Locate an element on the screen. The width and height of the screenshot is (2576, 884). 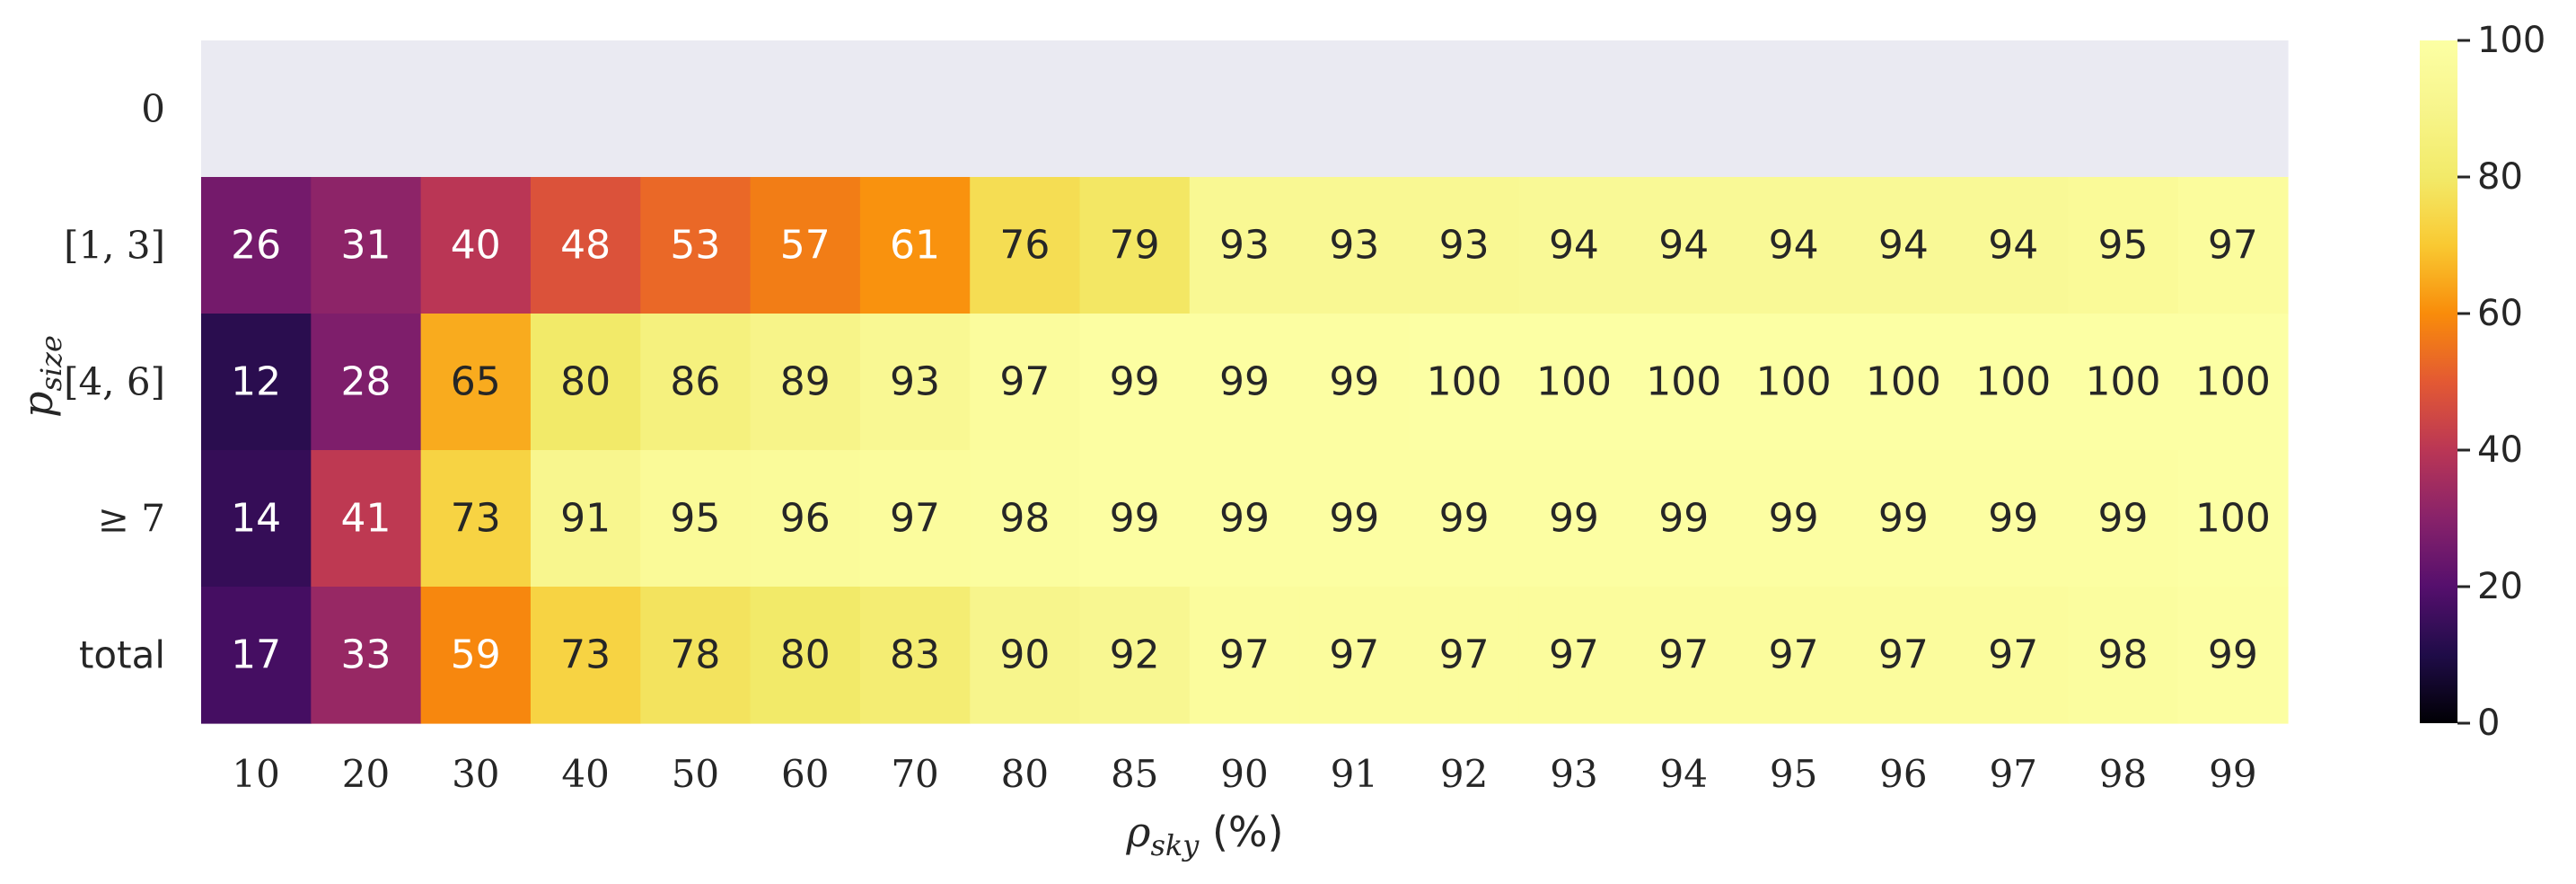
cell-value-label: 98 is located at coordinates (2123, 655).